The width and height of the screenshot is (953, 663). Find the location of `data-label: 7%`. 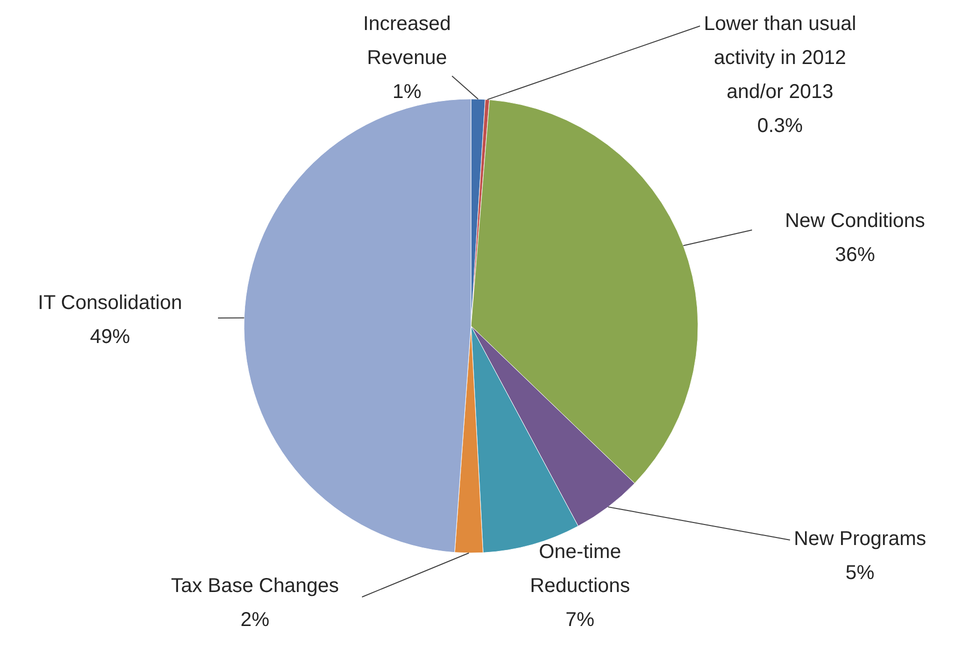

data-label: 7% is located at coordinates (580, 620).